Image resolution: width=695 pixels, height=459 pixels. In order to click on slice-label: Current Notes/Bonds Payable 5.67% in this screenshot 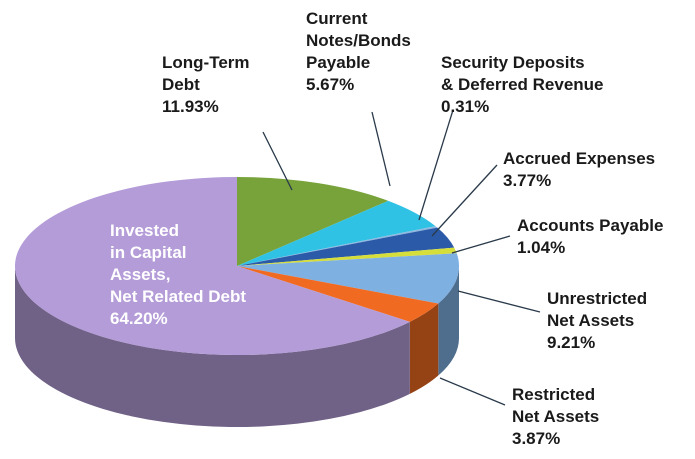, I will do `click(358, 52)`.